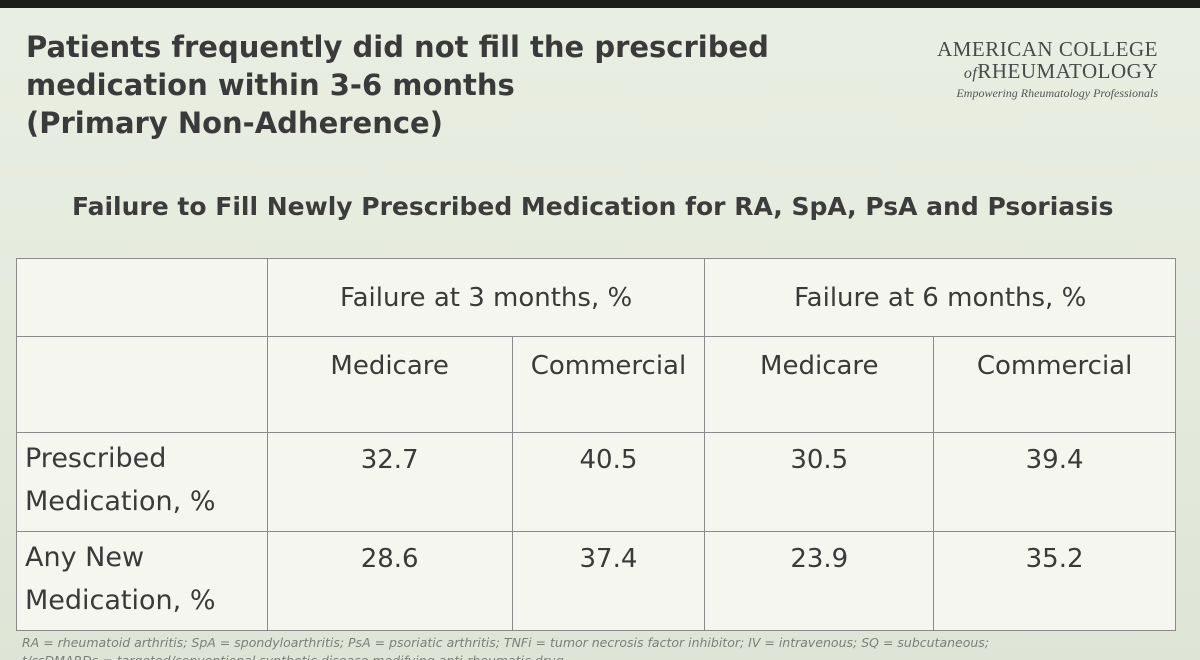 The image size is (1200, 660). Describe the element at coordinates (608, 384) in the screenshot. I see `subheader-3m-commercial: Commercial` at that location.